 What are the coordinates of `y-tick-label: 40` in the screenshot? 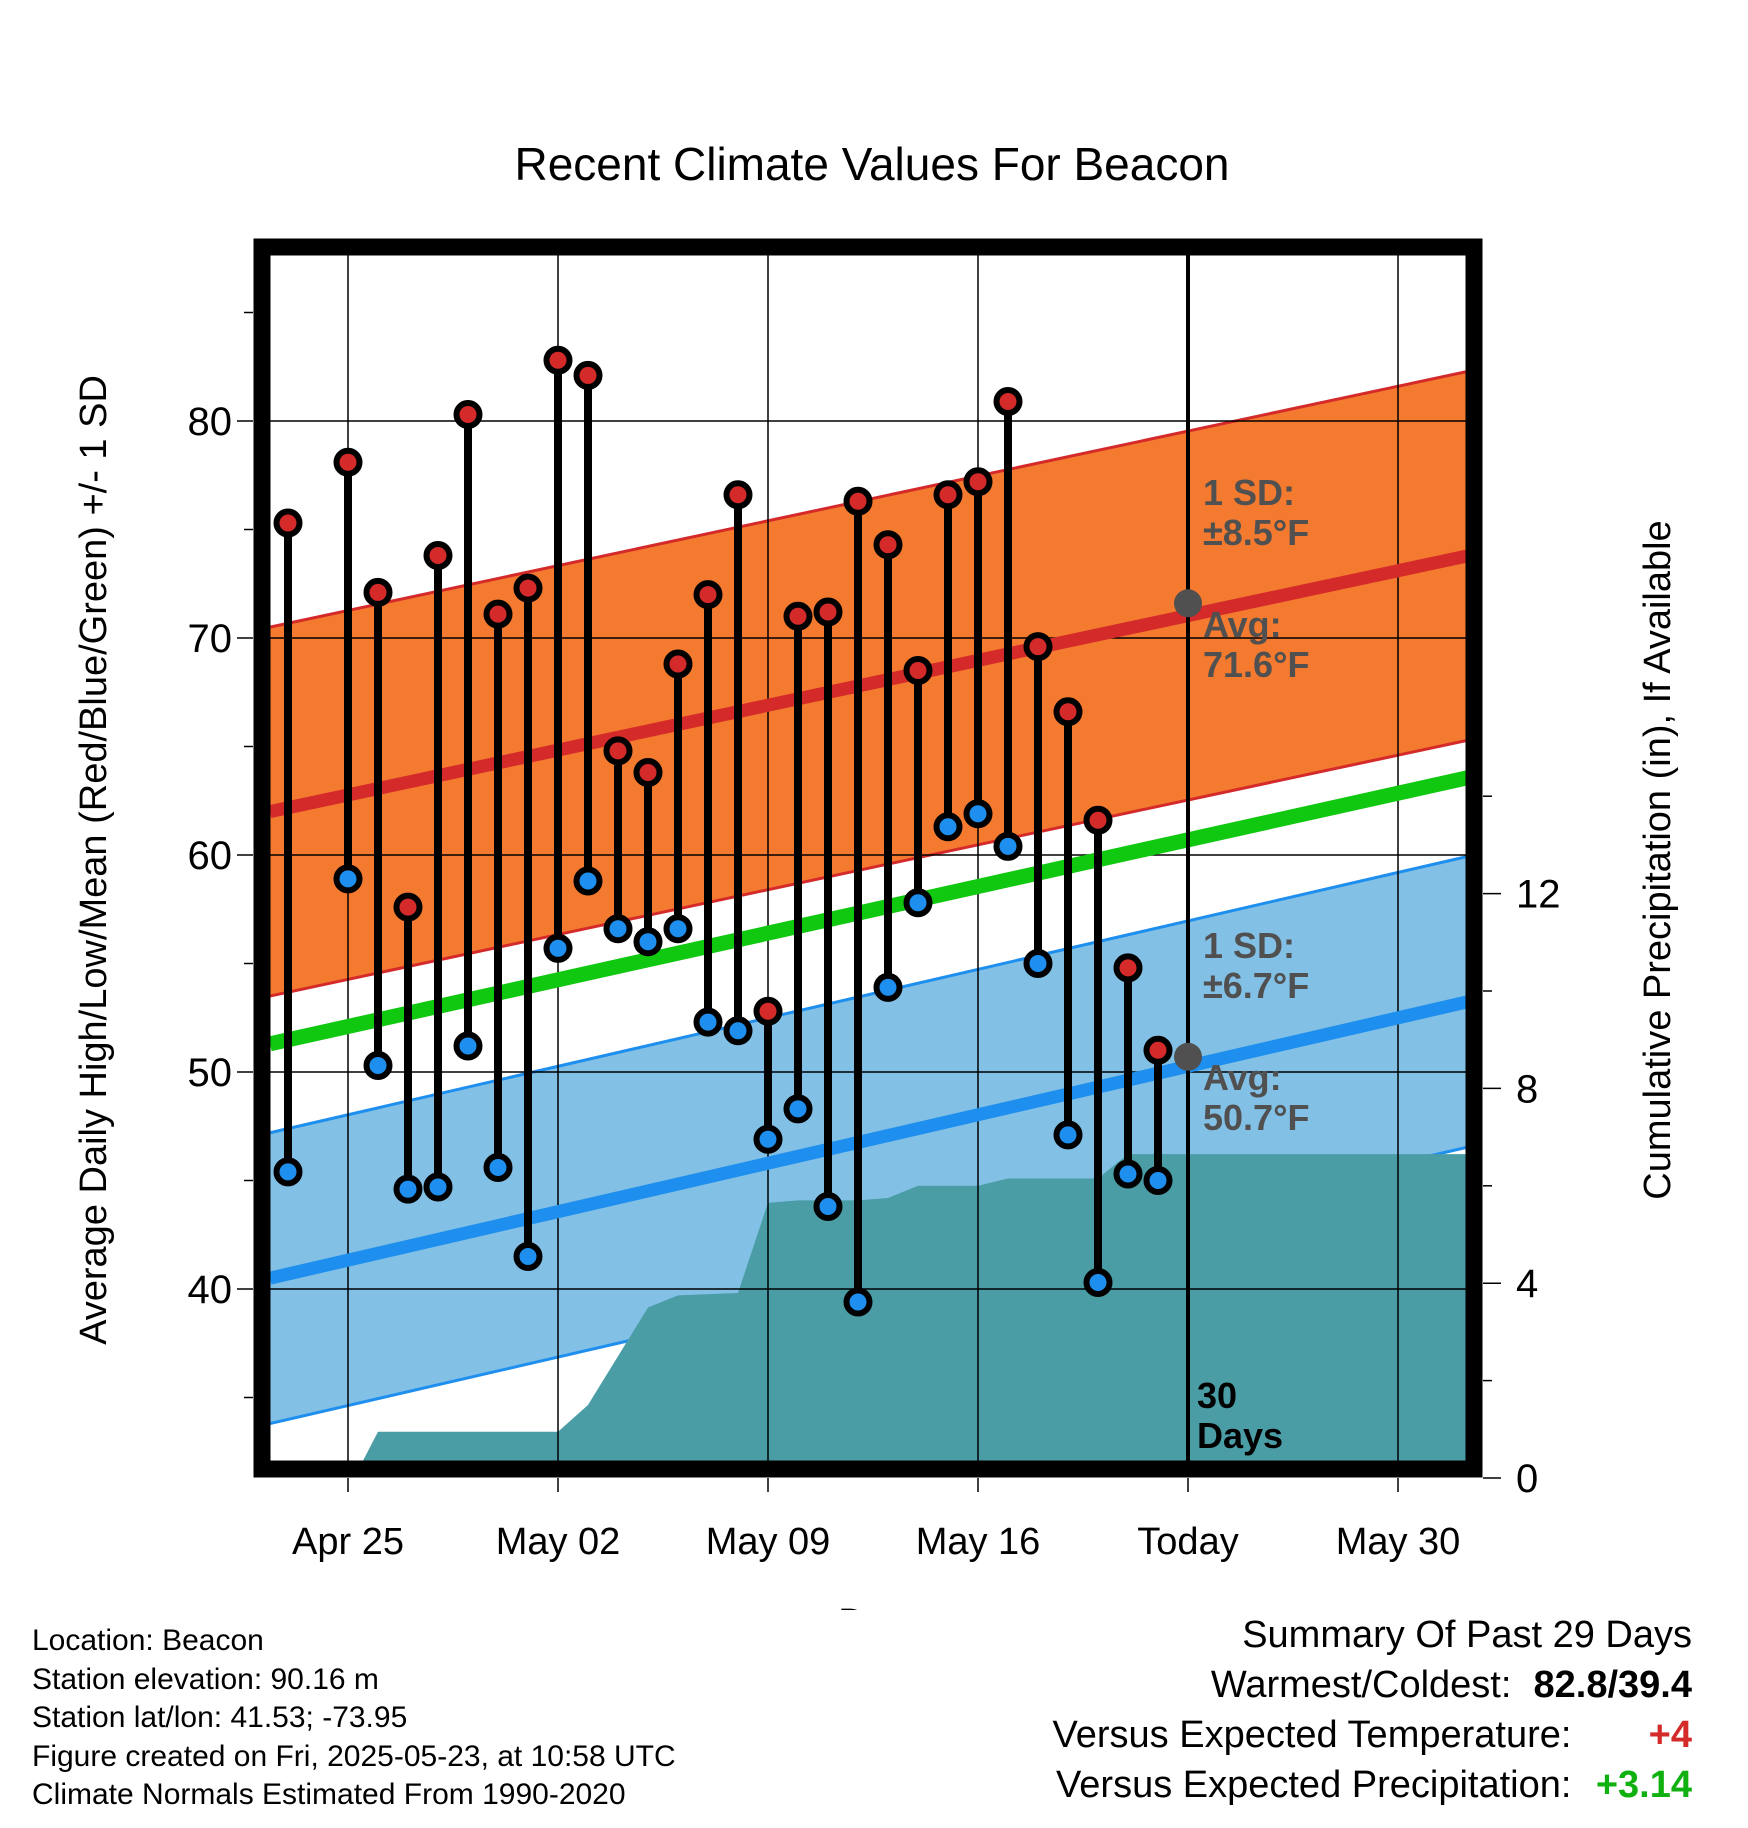 It's located at (210, 1290).